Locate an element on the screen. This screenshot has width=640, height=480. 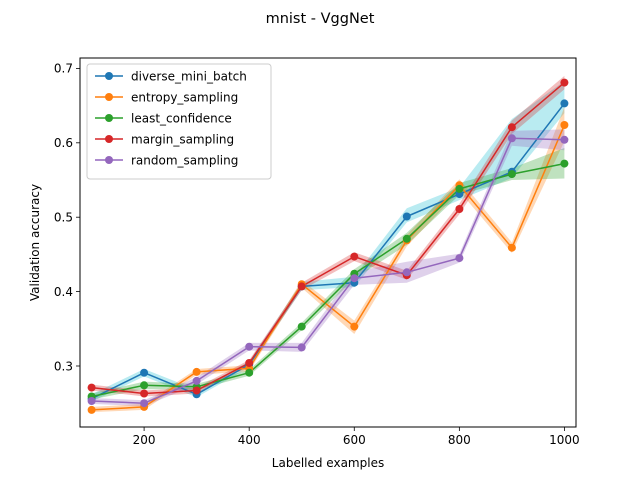
legend-label-entropy_sampling: entropy_sampling is located at coordinates (184, 97).